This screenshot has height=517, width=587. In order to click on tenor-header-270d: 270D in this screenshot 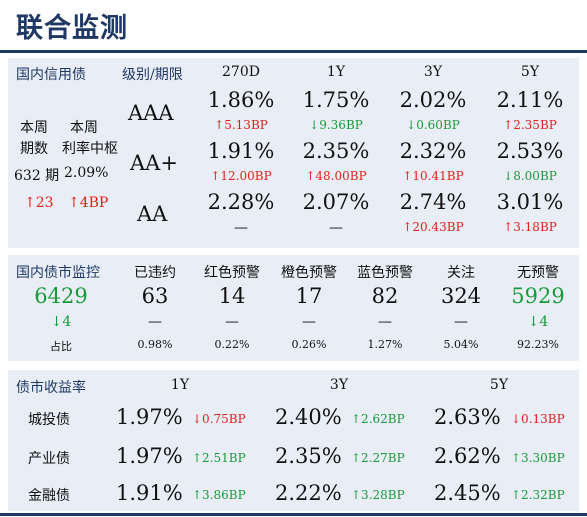, I will do `click(241, 72)`.